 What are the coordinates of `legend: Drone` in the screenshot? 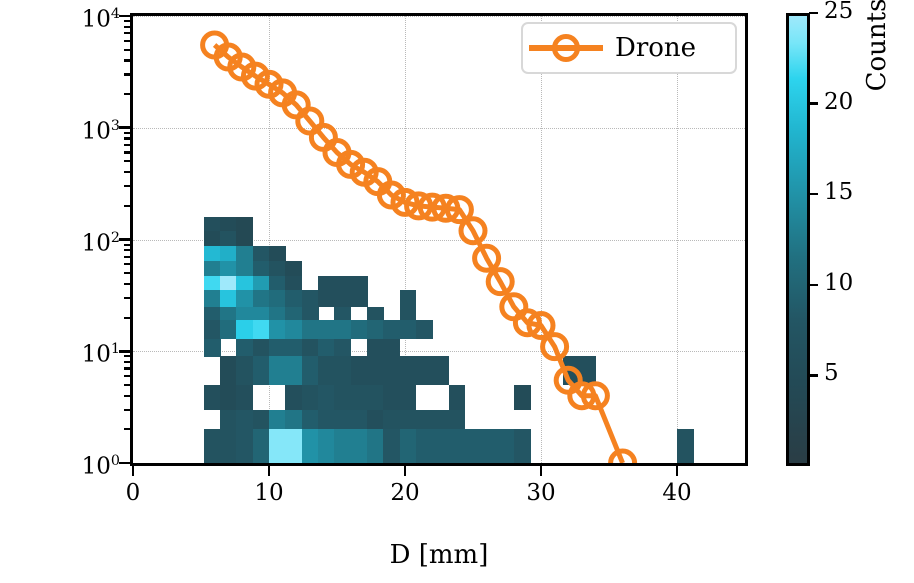 It's located at (629, 48).